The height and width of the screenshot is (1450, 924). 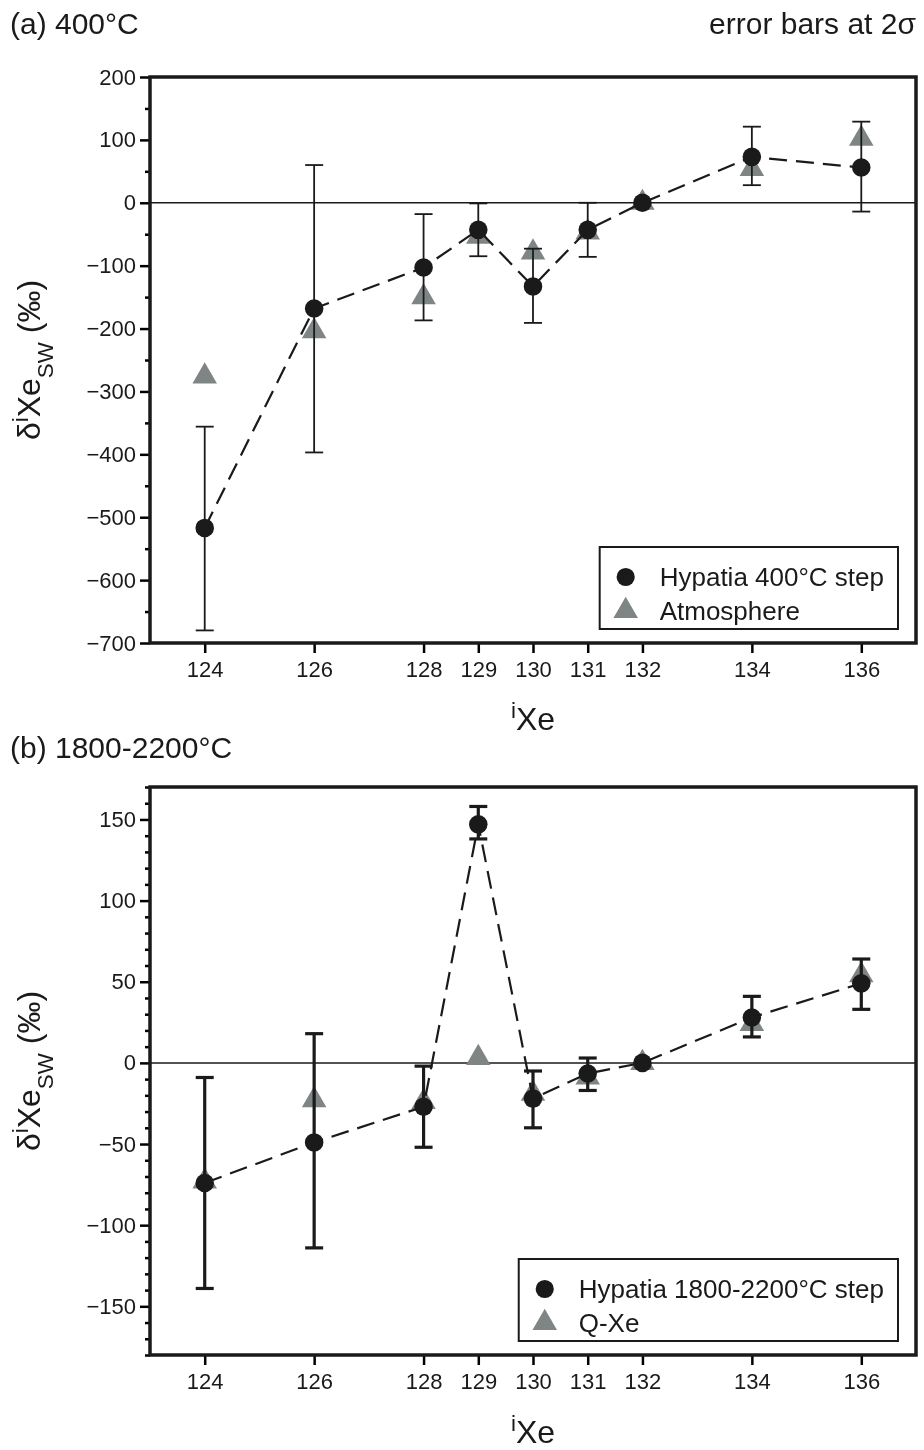 I want to click on y-tick-label: 150, so click(x=117, y=819).